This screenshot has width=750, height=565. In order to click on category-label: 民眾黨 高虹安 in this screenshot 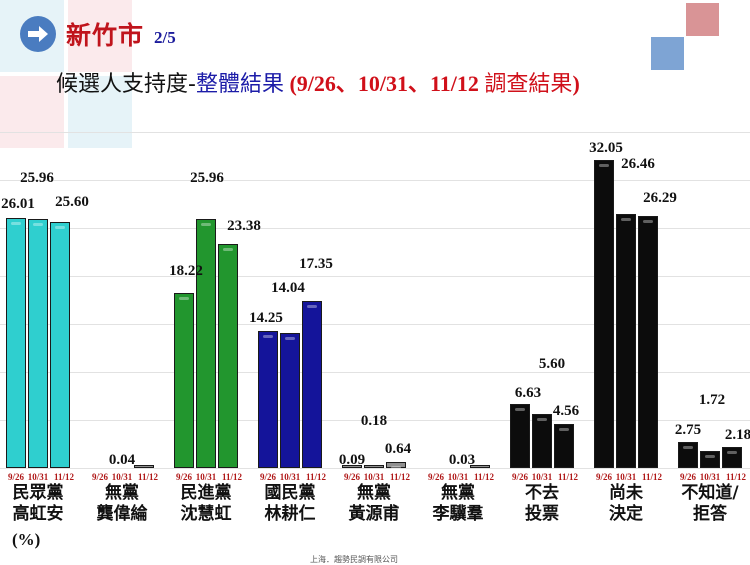, I will do `click(38, 504)`.